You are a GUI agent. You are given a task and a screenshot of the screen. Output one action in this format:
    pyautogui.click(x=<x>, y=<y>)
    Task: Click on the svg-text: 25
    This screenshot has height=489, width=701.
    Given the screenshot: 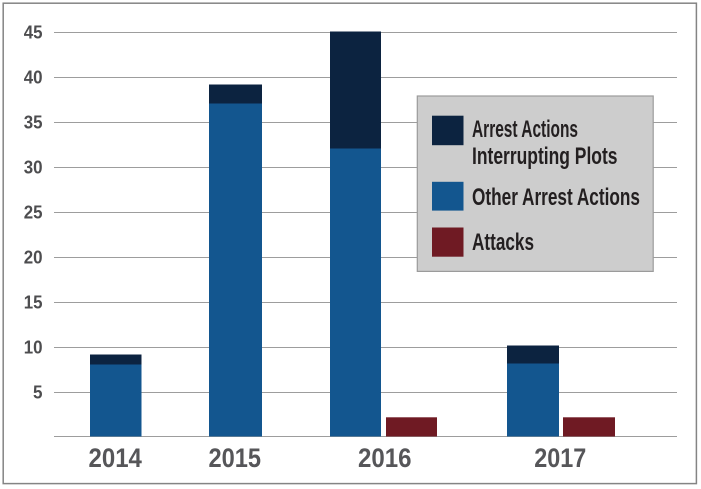 What is the action you would take?
    pyautogui.click(x=33, y=212)
    